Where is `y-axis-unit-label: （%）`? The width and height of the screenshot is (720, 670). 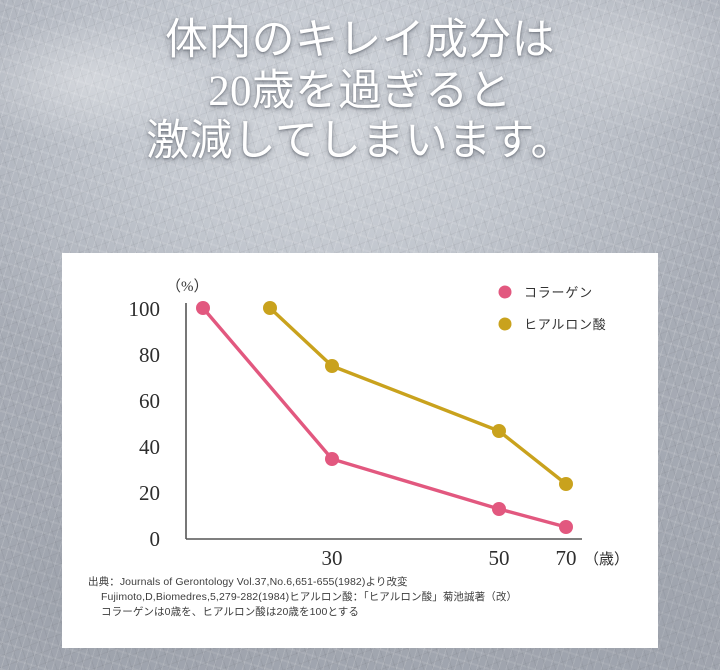
y-axis-unit-label: （%） is located at coordinates (187, 286).